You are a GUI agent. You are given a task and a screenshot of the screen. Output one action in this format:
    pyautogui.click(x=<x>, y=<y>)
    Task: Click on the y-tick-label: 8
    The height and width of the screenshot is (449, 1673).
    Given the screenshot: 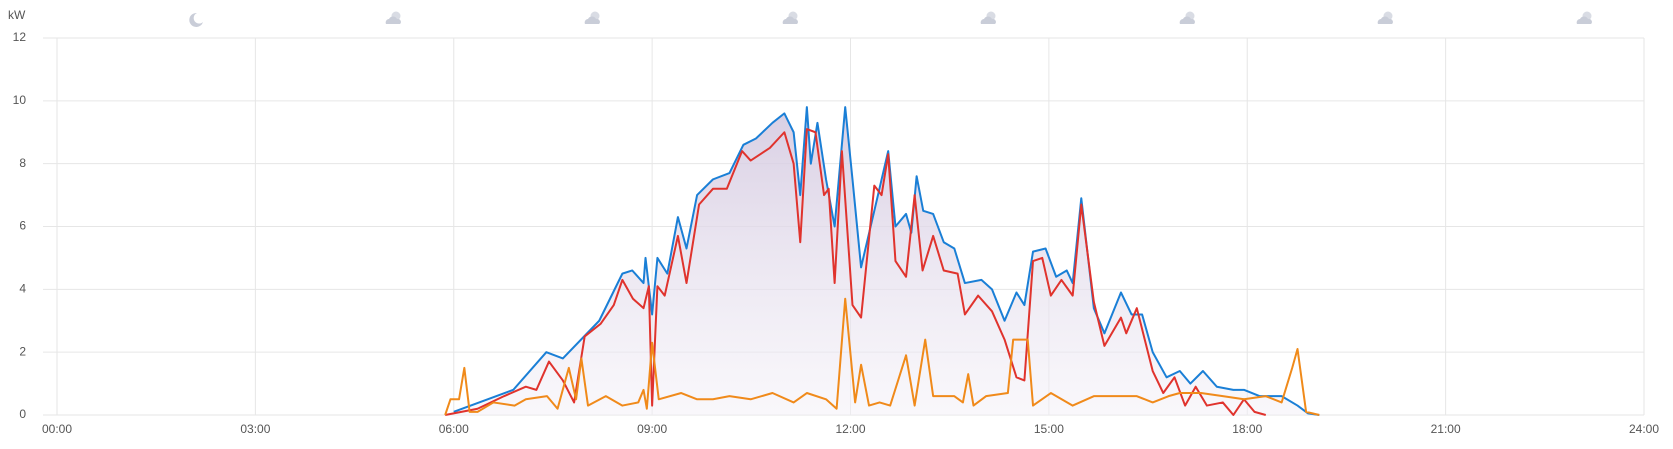 What is the action you would take?
    pyautogui.click(x=22, y=163)
    